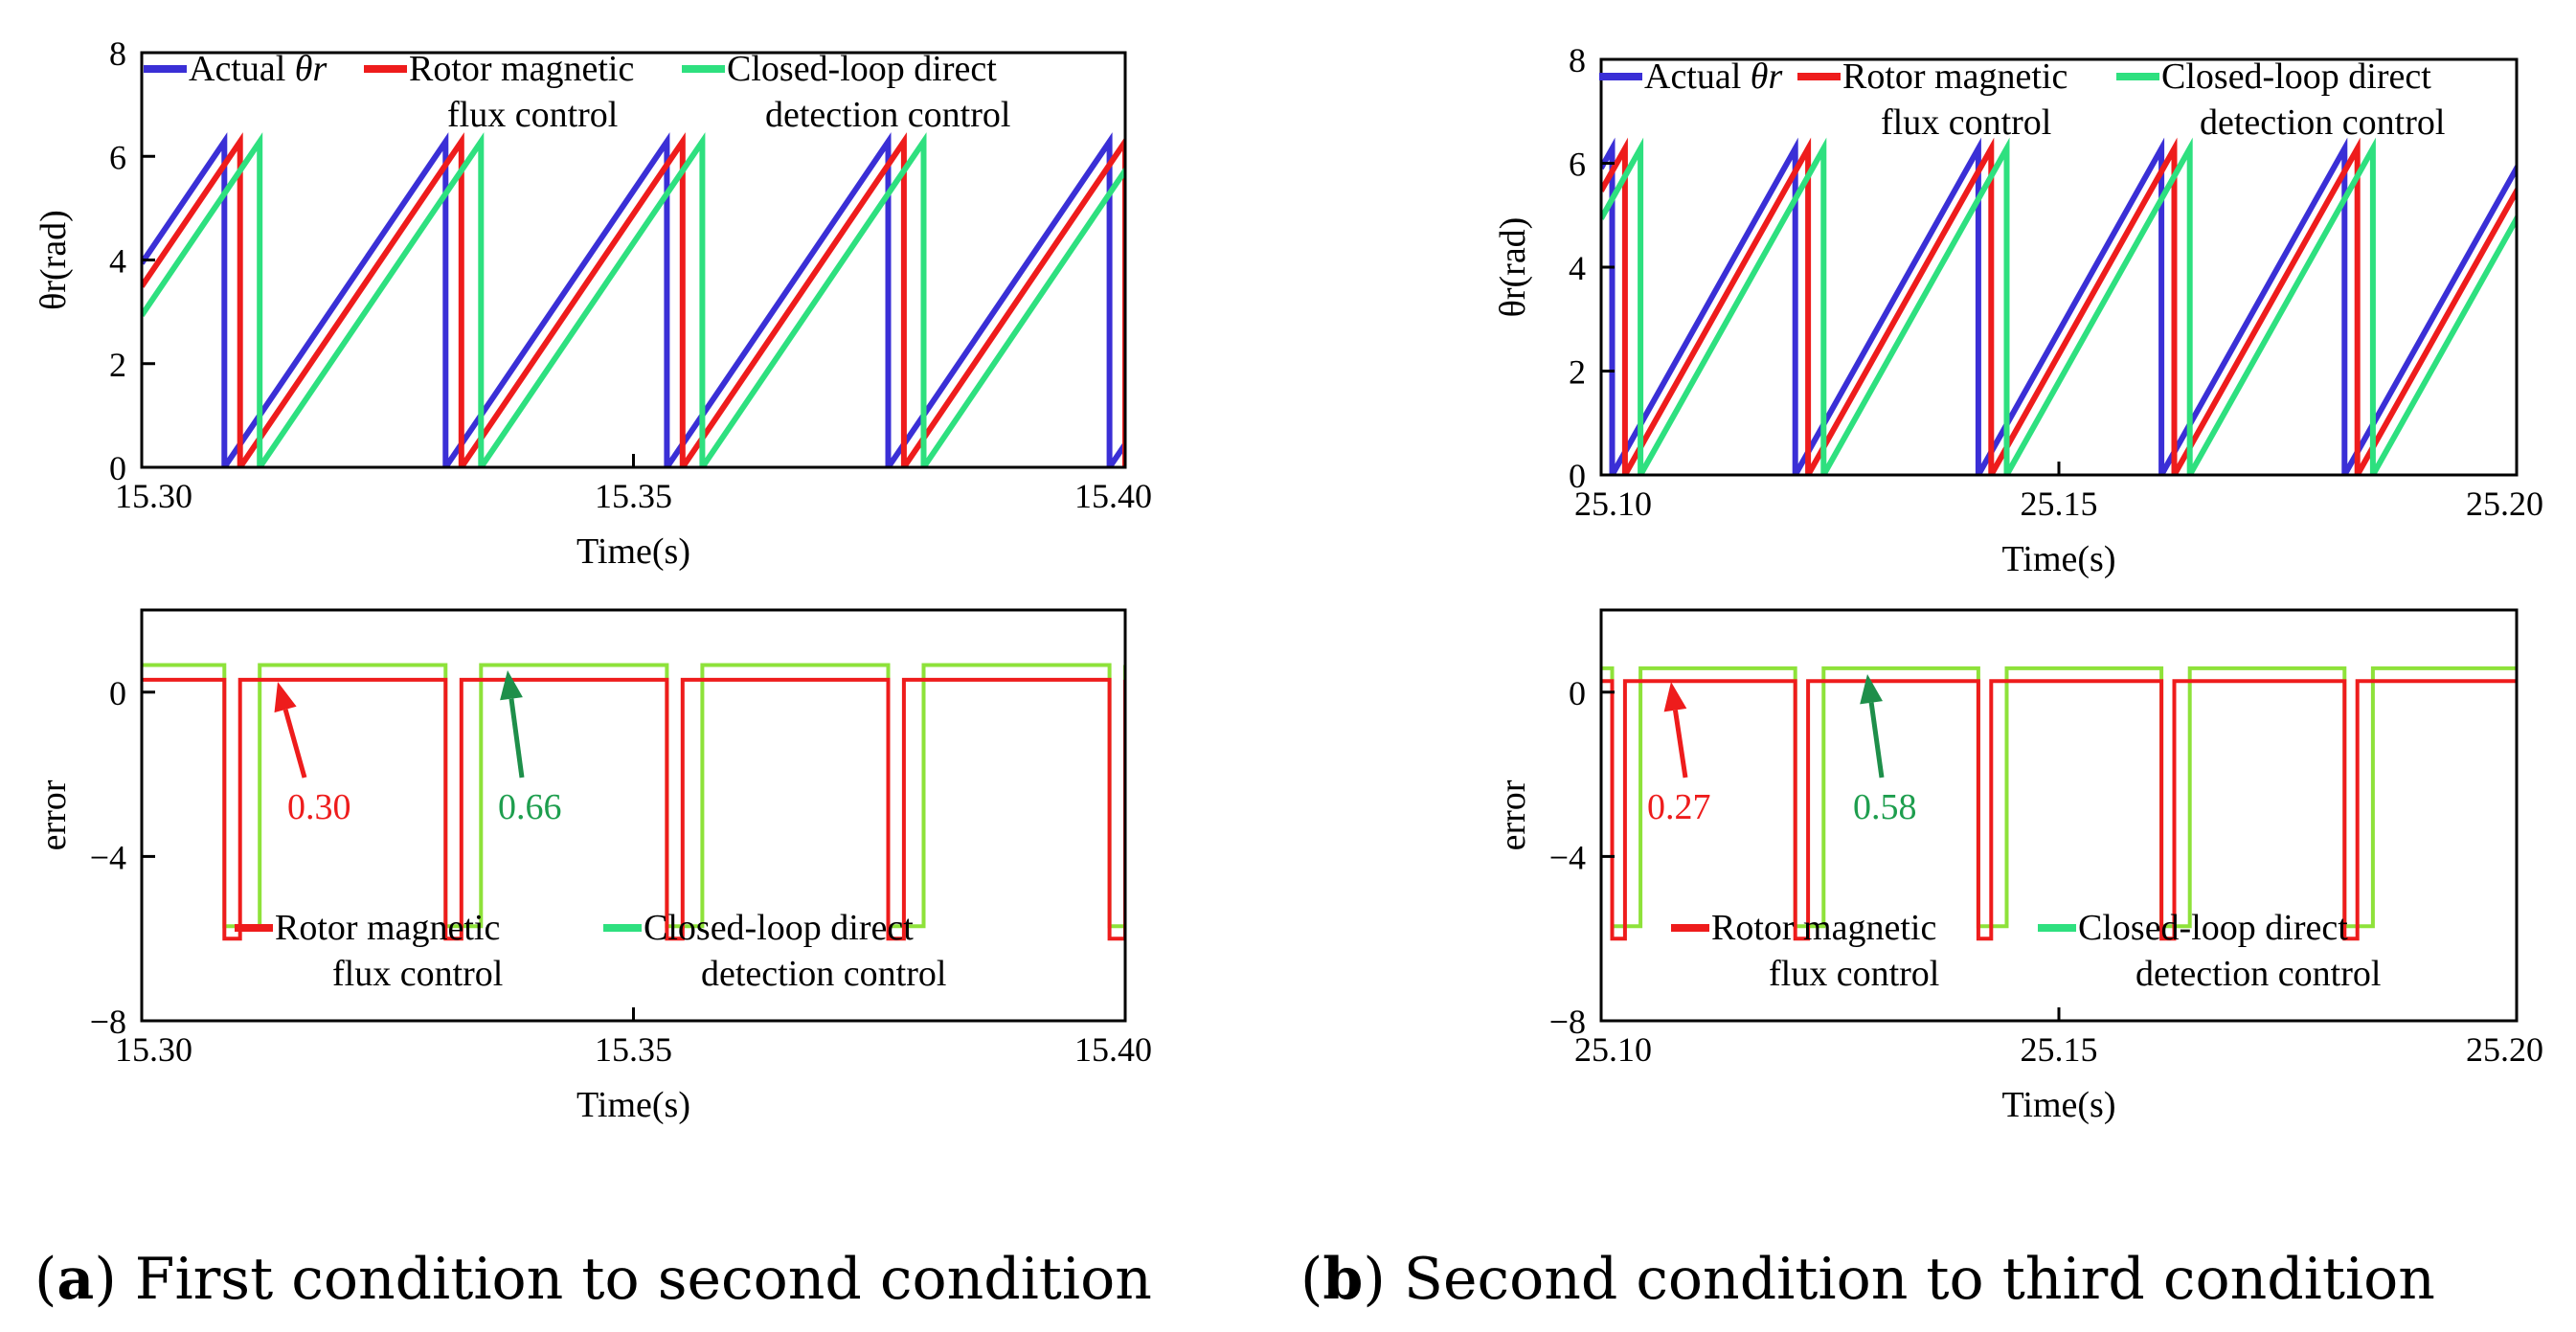 This screenshot has height=1332, width=2576. What do you see at coordinates (530, 807) in the screenshot?
I see `annotation-label: 0.66` at bounding box center [530, 807].